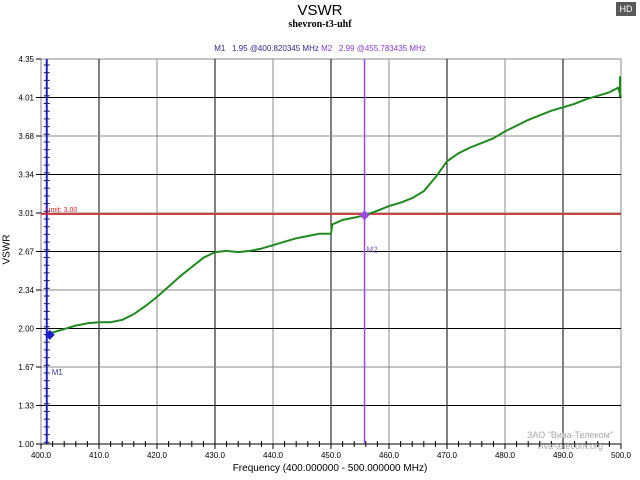 The width and height of the screenshot is (640, 480). Describe the element at coordinates (273, 455) in the screenshot. I see `x-tick-label: 440.0` at that location.